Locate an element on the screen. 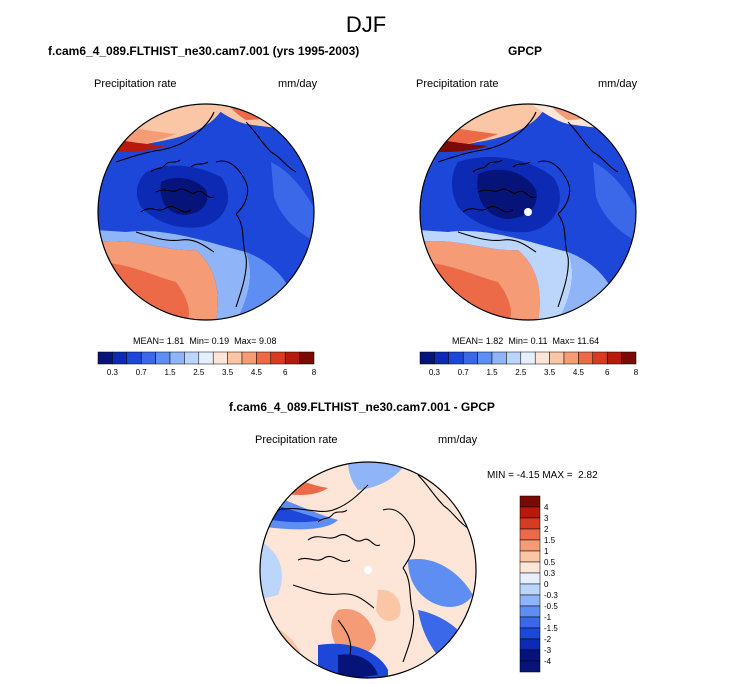 Image resolution: width=732 pixels, height=684 pixels. obs-stats: MEAN= 1.82 Min= 0.11 Max= 11.64 is located at coordinates (525, 341).